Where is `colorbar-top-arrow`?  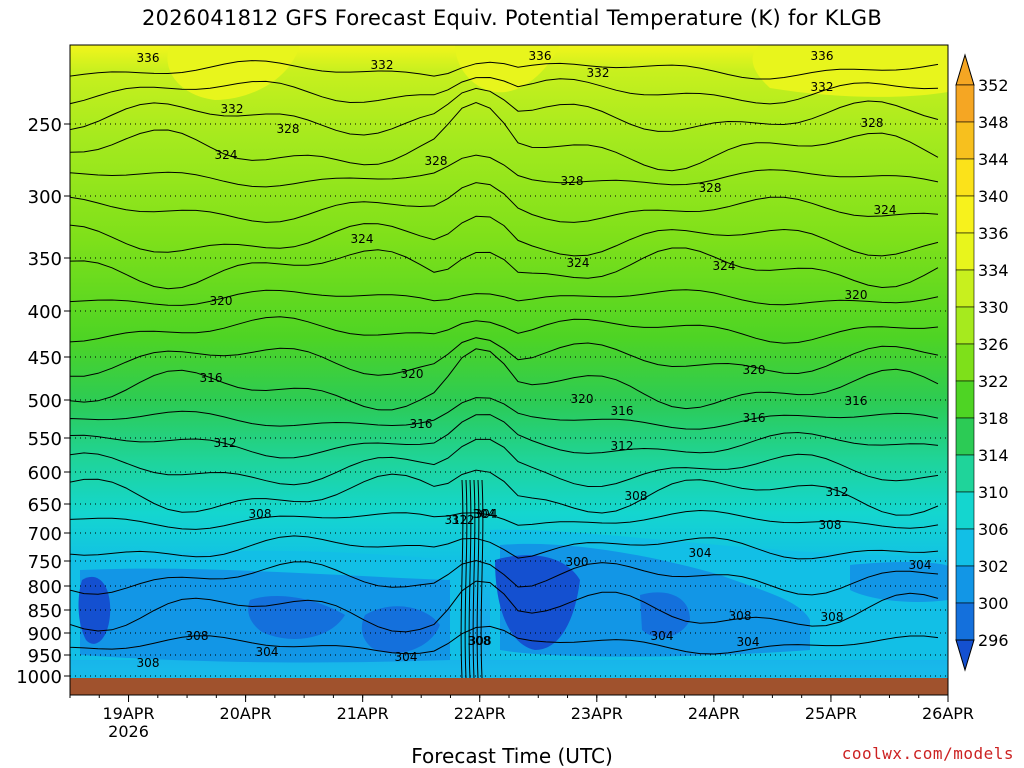
colorbar-top-arrow is located at coordinates (965, 69).